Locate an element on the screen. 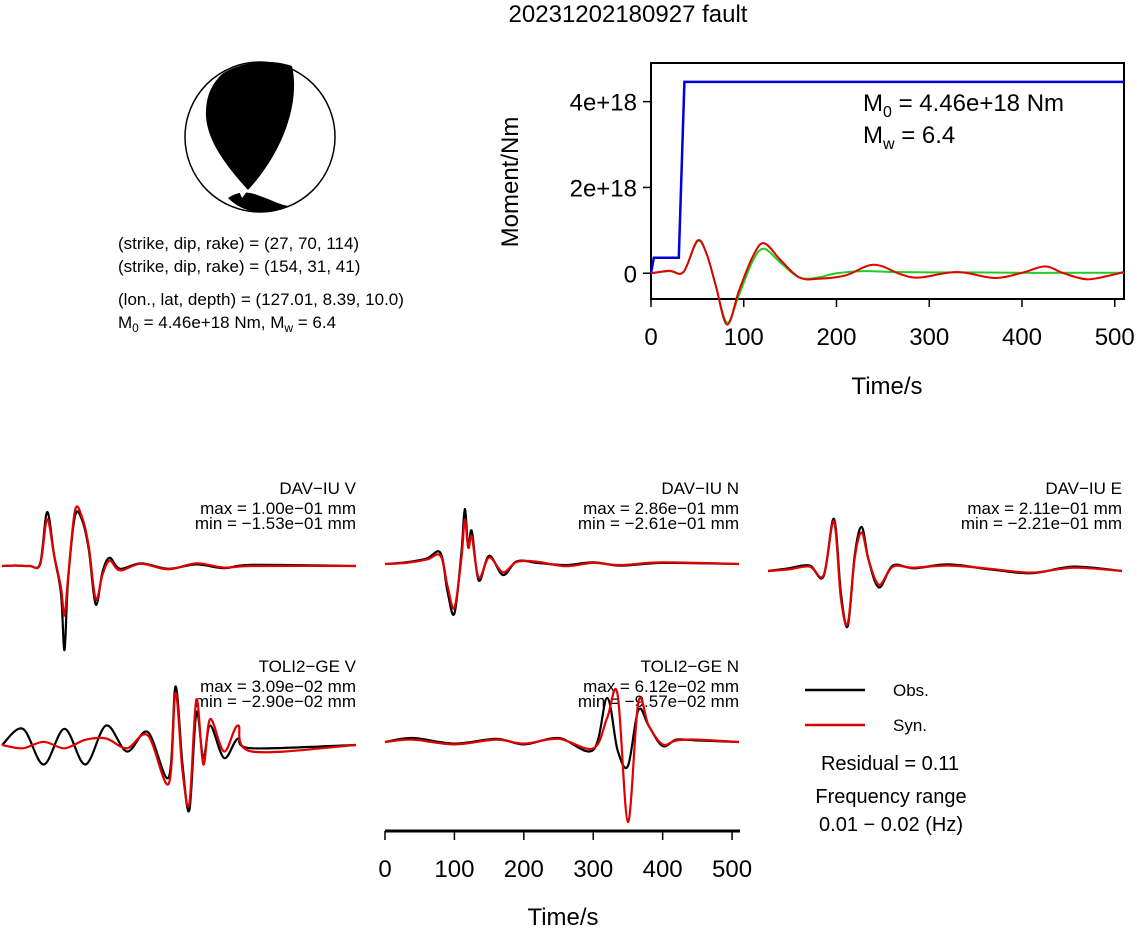 The width and height of the screenshot is (1137, 928). moment-xtick-label: 300 is located at coordinates (929, 337).